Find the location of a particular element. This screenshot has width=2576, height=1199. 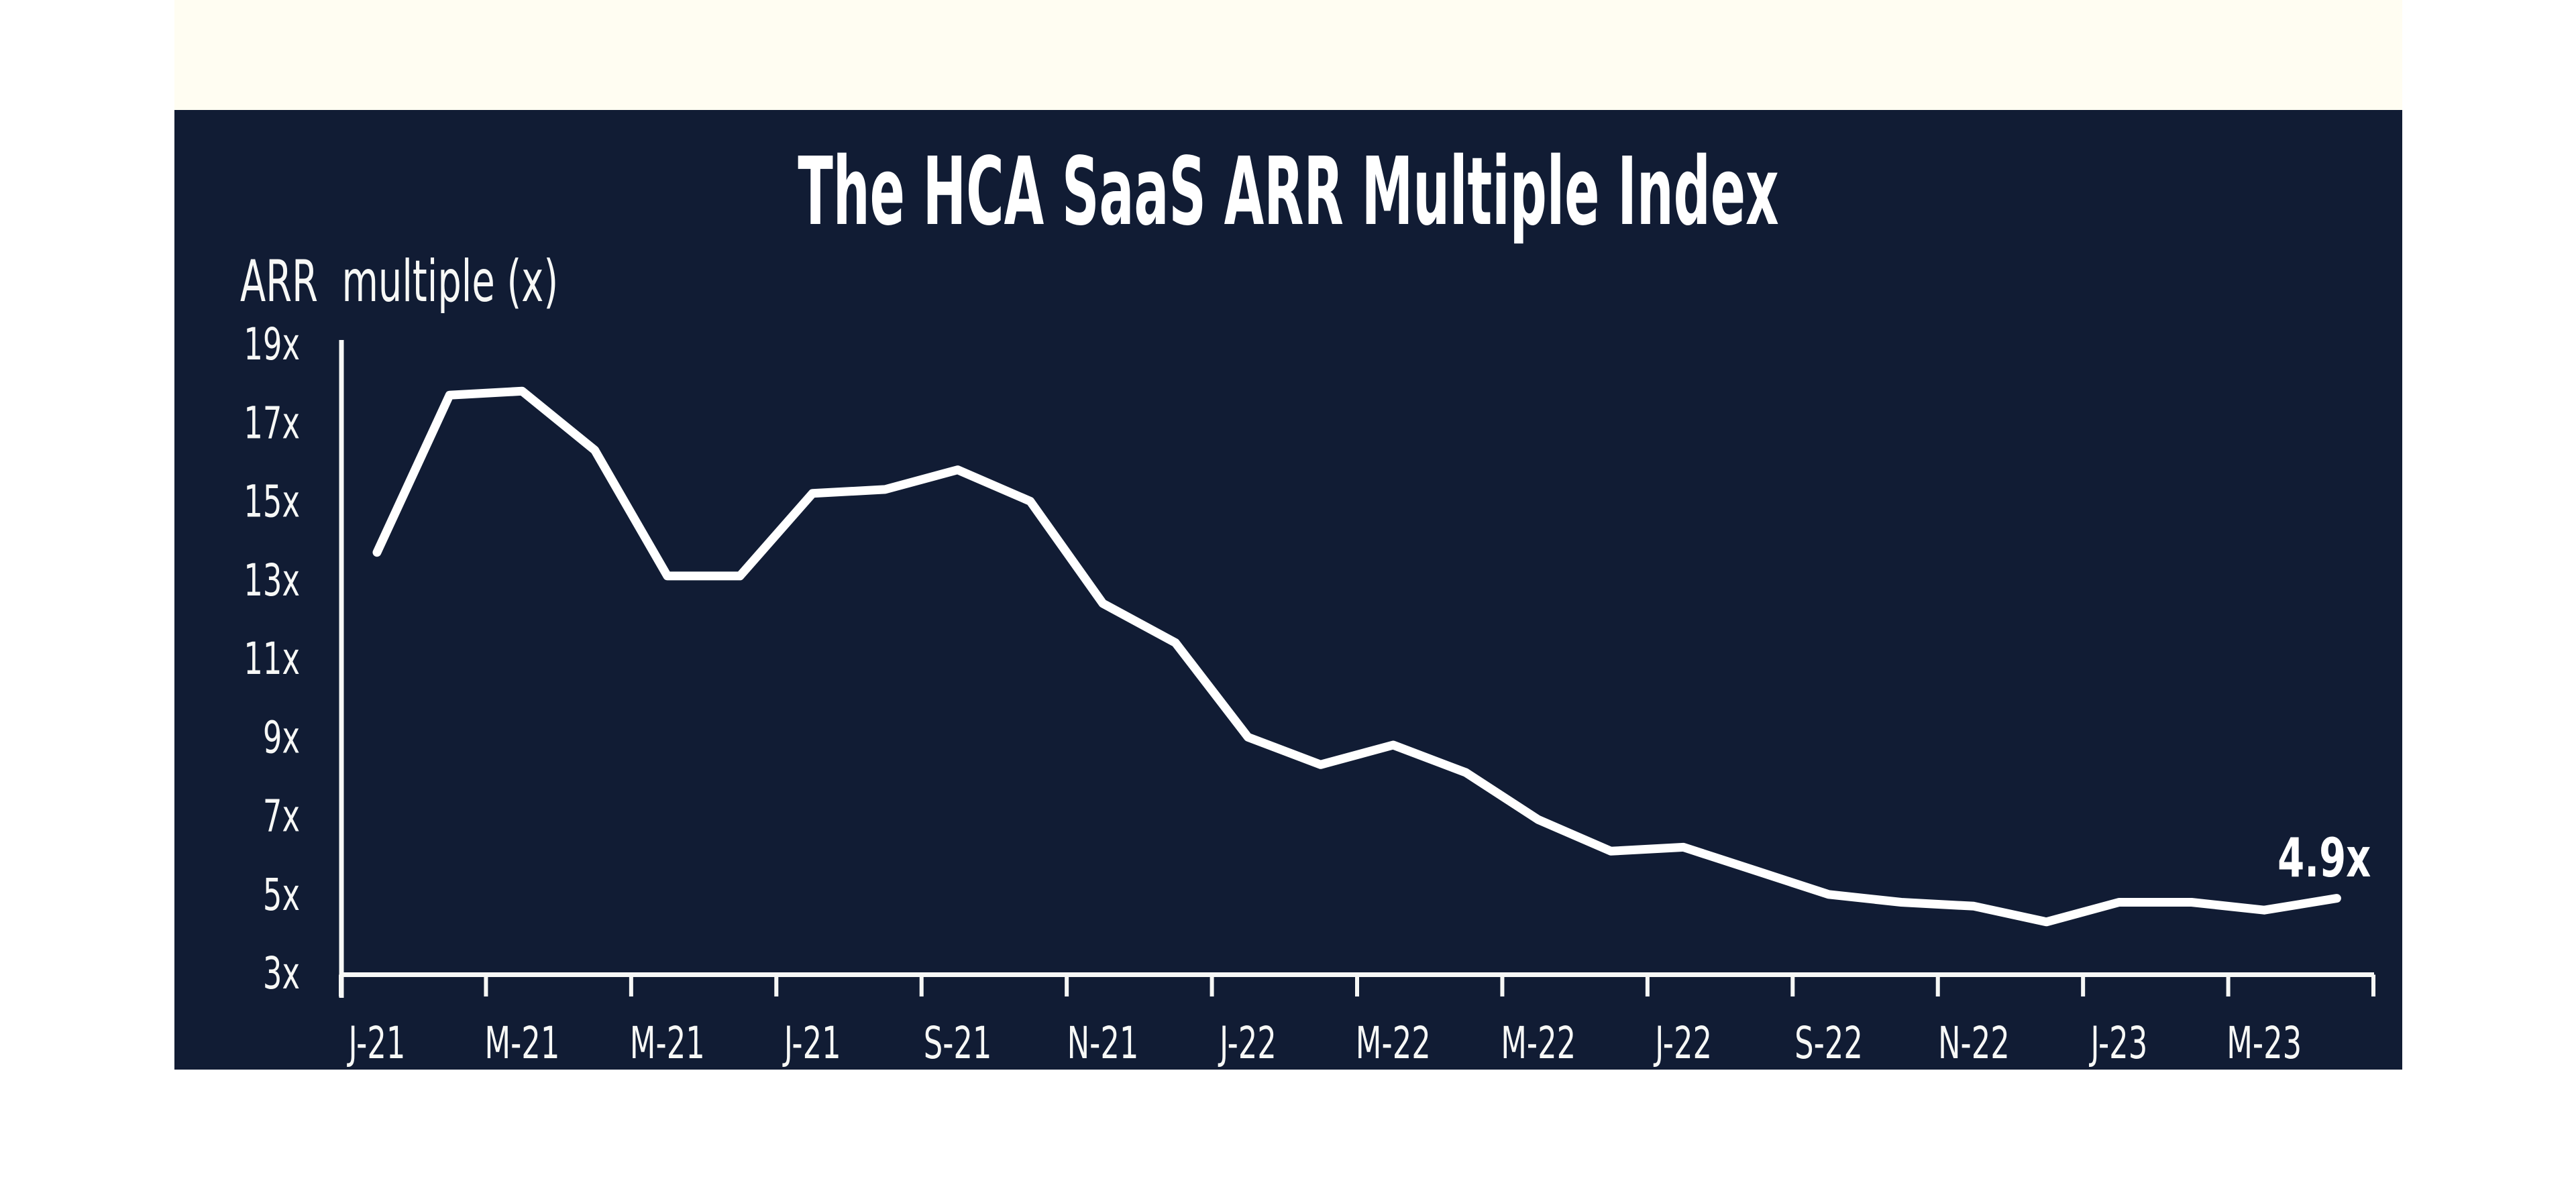

x-tick-label: M-23 is located at coordinates (2264, 1043).